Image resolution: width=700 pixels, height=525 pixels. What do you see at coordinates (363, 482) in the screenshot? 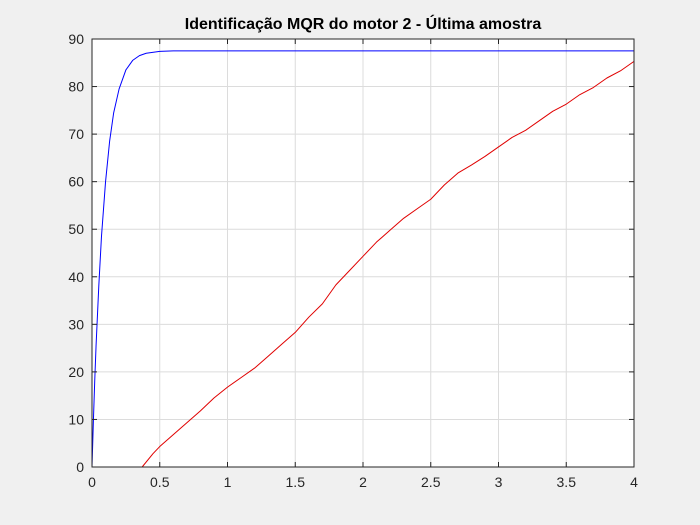
I see `x-tick-label: 2` at bounding box center [363, 482].